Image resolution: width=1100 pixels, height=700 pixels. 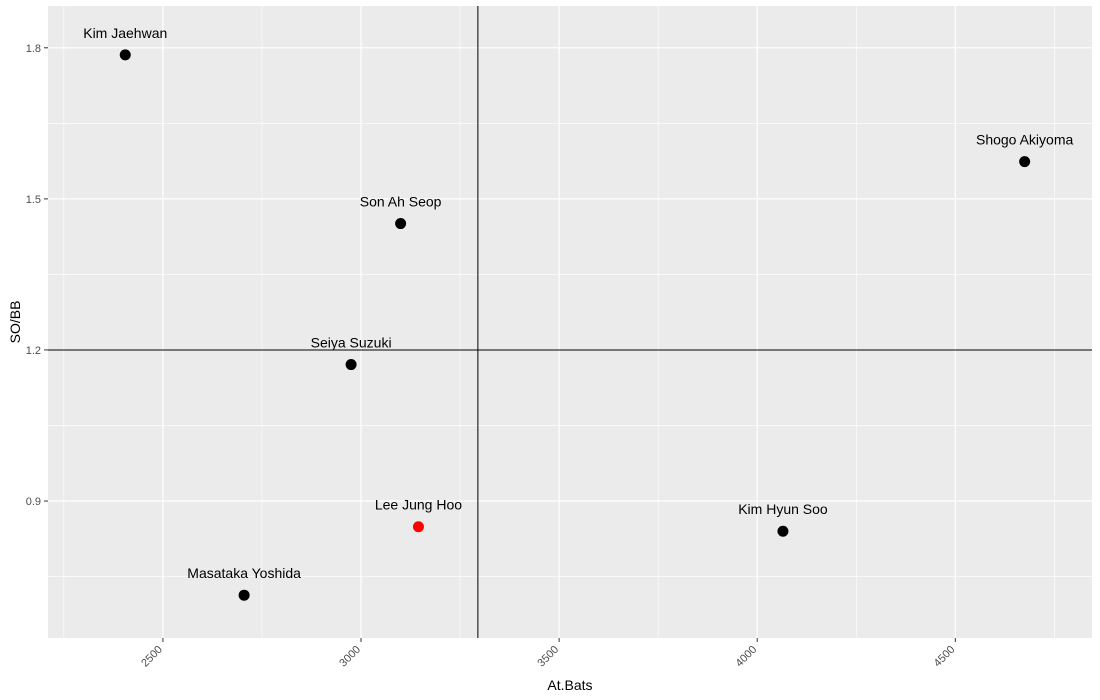 I want to click on y-tick-label: 0.9, so click(x=33, y=502).